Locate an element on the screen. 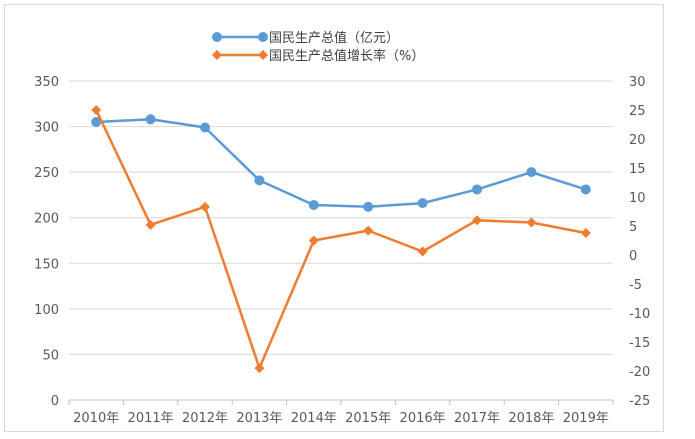 The image size is (695, 439). y-right-tick-label: 15 is located at coordinates (637, 169).